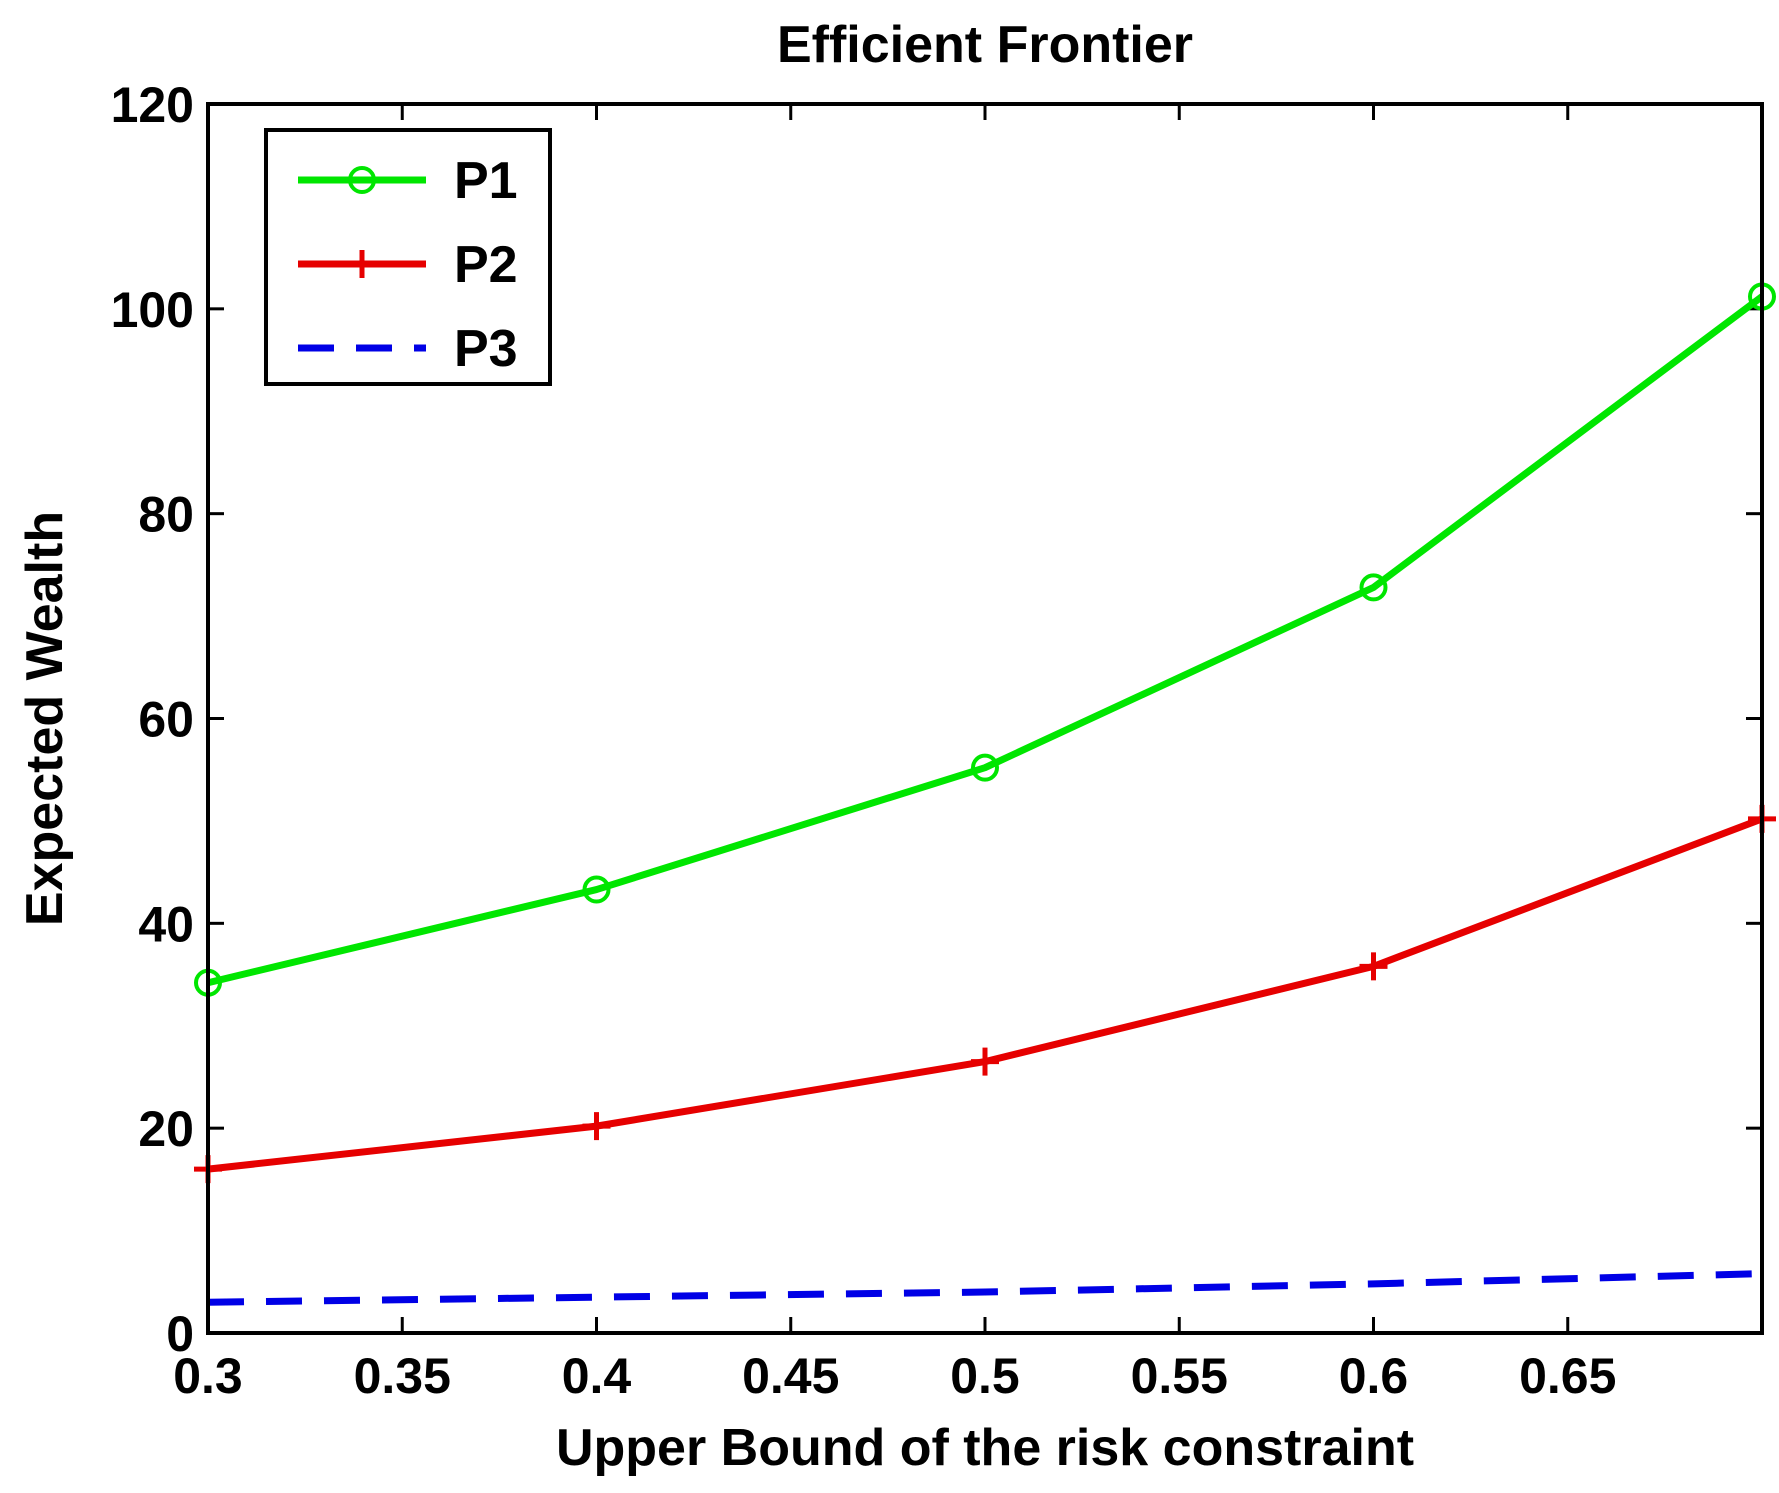  I want to click on legend-item-p2: P2, so click(408, 265).